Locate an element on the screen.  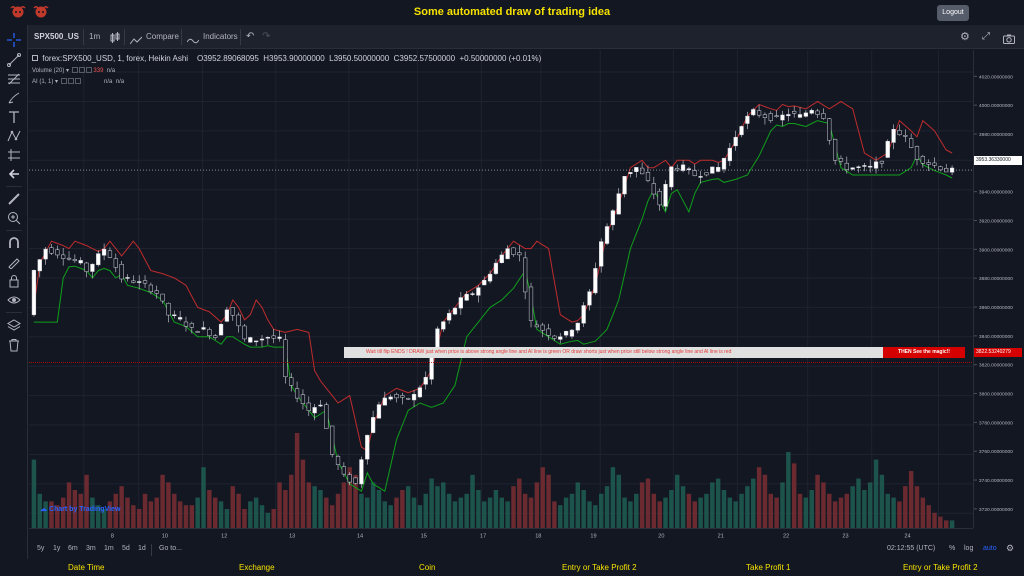
time-tick-label: 10 is located at coordinates (165, 536).